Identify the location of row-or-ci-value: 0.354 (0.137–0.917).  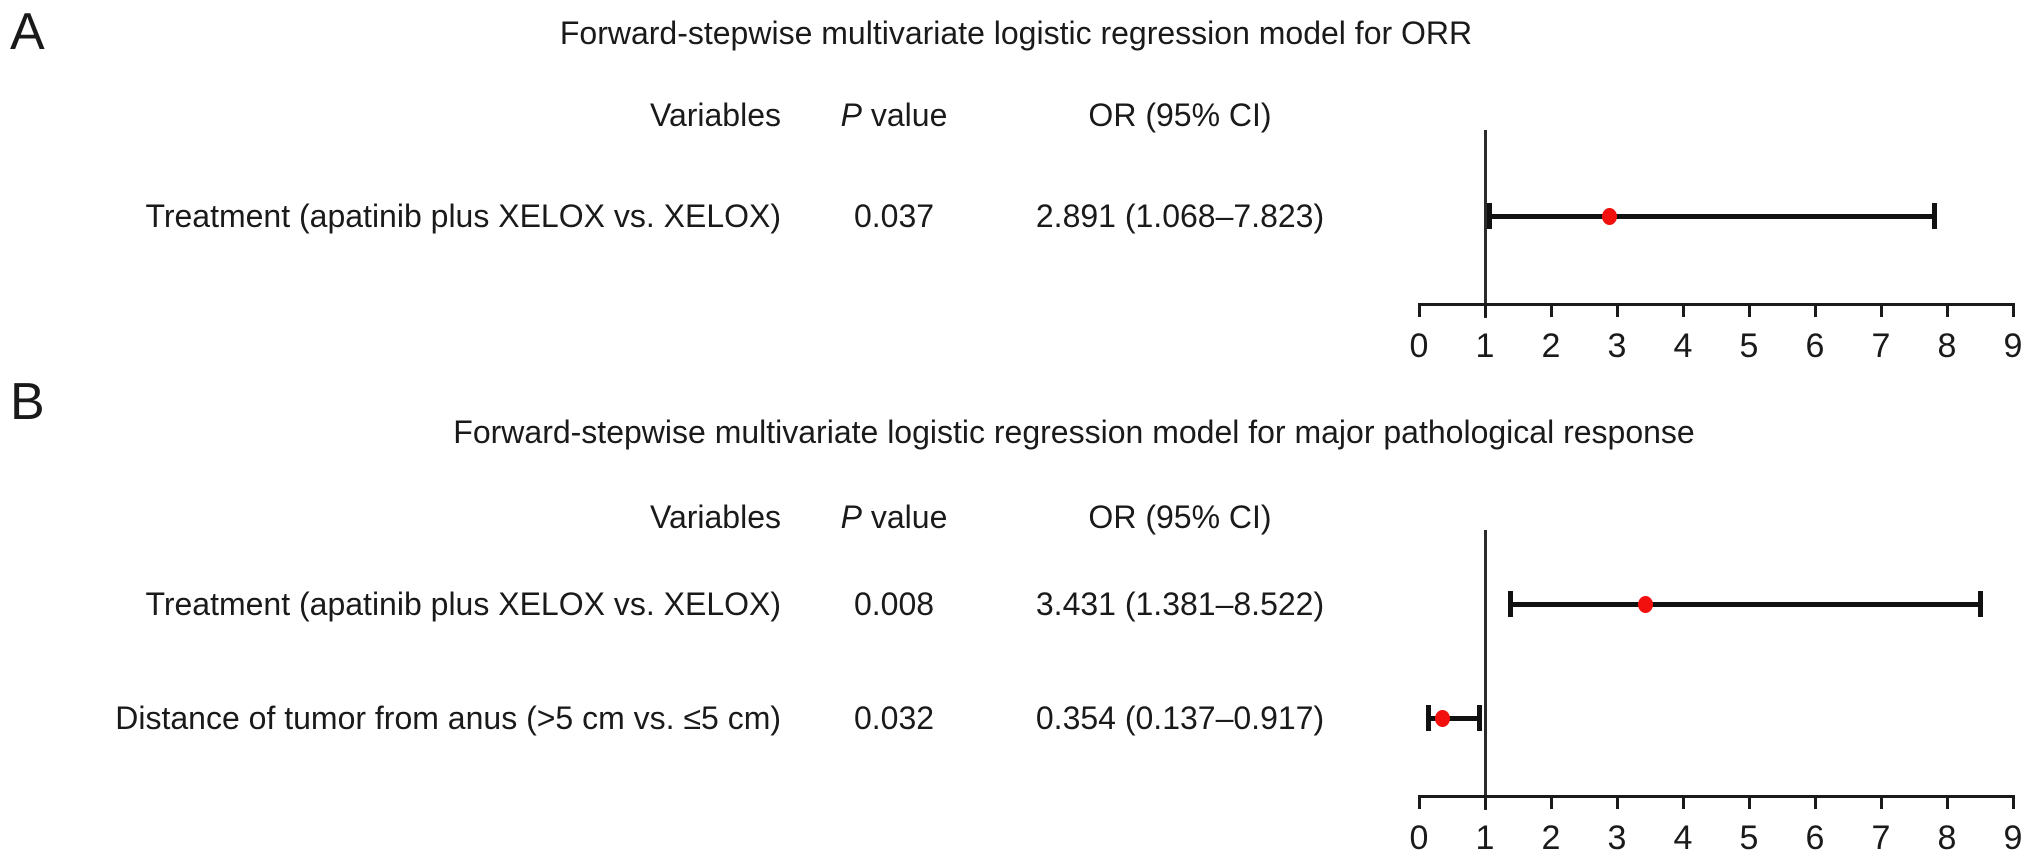
(1180, 718).